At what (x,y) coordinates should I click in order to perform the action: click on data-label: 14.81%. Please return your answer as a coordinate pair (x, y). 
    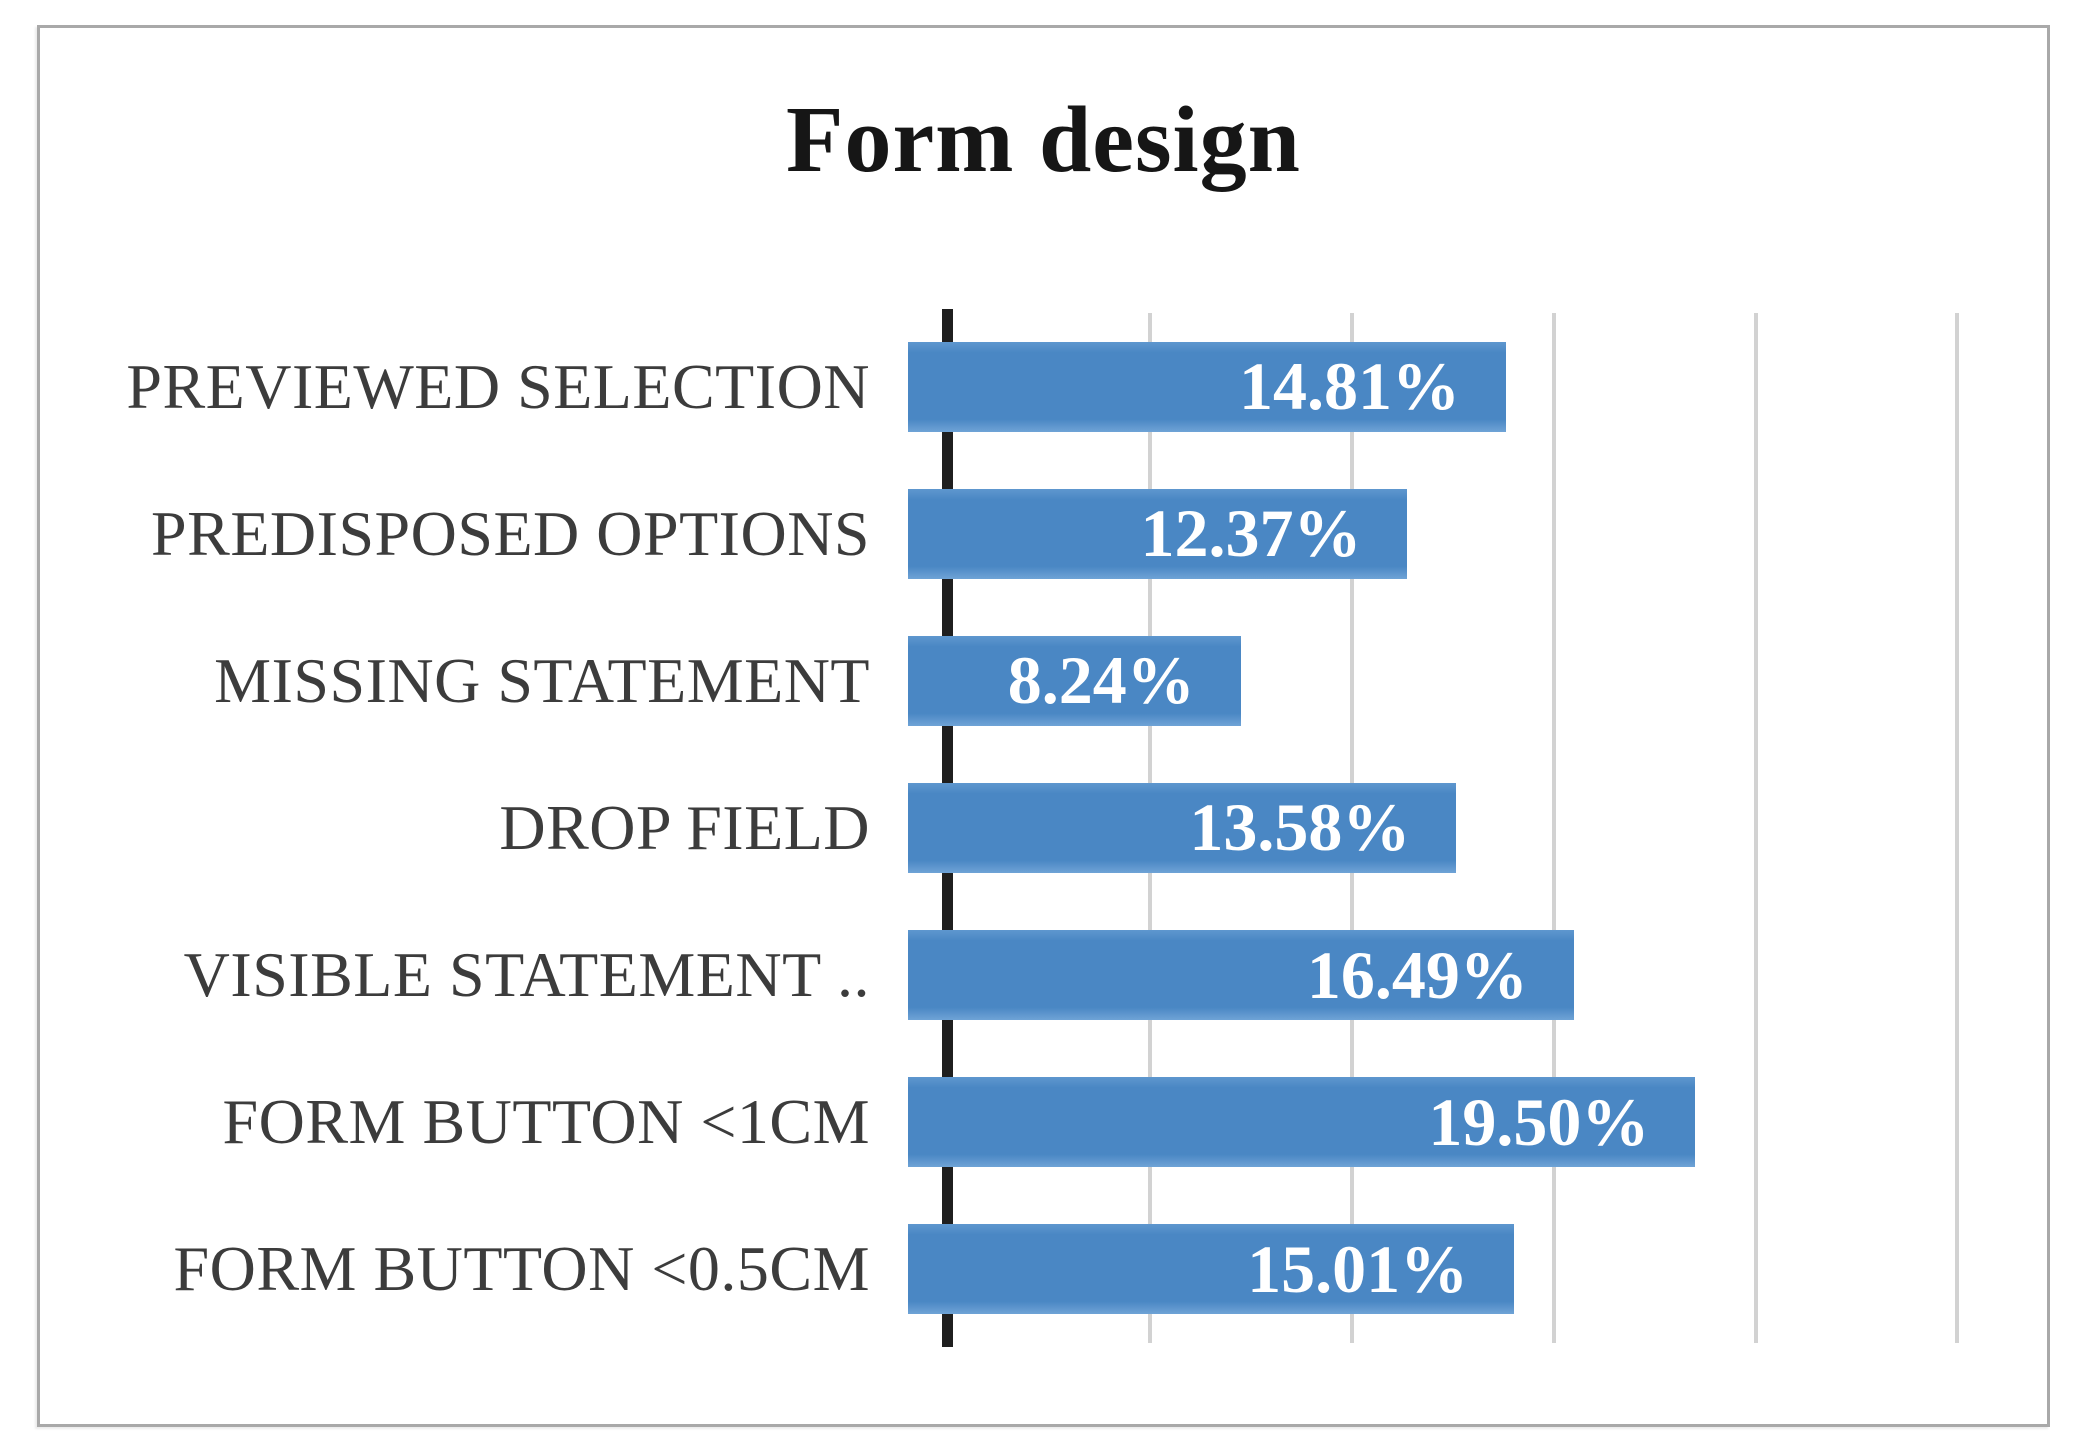
    Looking at the image, I should click on (1349, 386).